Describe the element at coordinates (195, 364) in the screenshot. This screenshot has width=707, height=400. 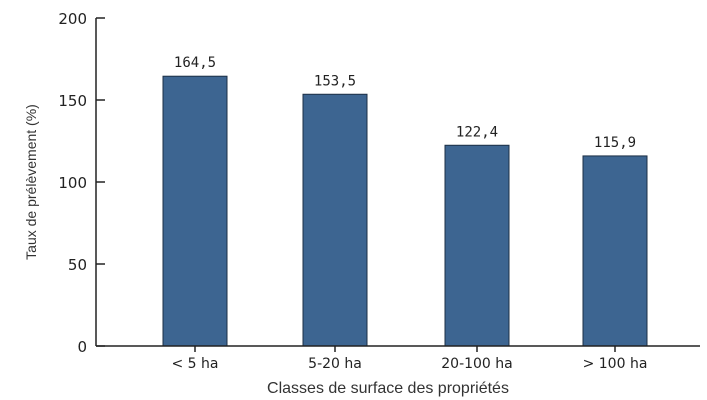
I see `x-tick-label: < 5 ha` at that location.